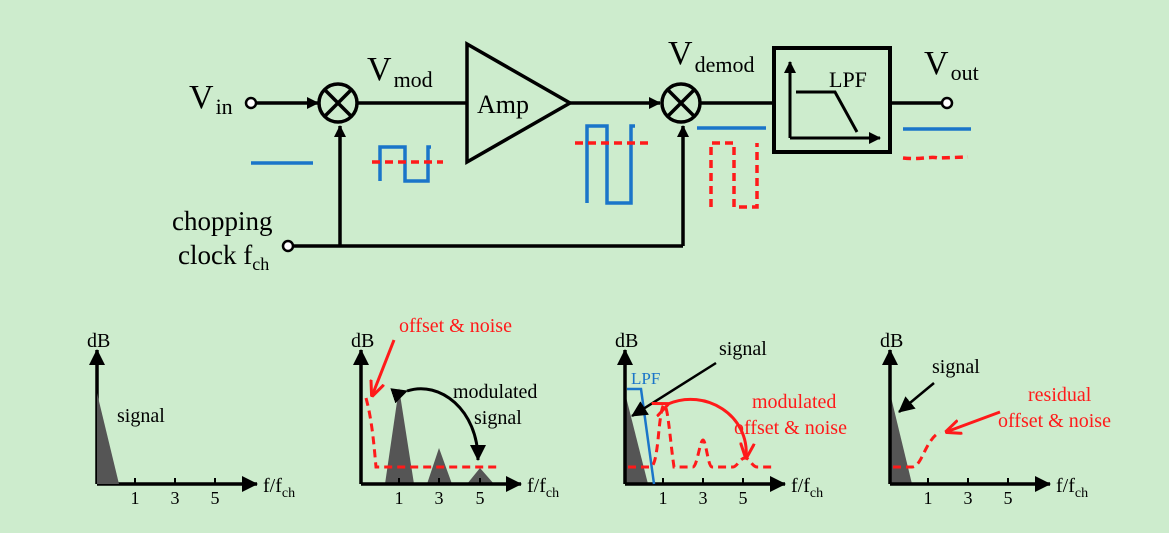 The image size is (1169, 533). What do you see at coordinates (211, 99) in the screenshot?
I see `vin-label: Vin` at bounding box center [211, 99].